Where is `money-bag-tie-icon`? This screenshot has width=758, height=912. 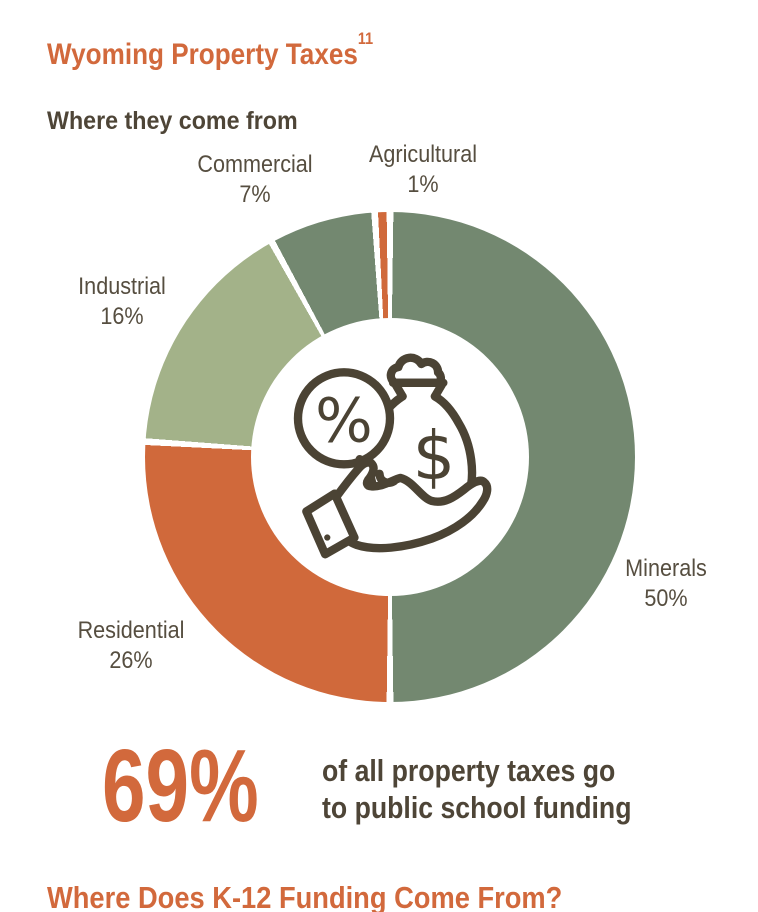
money-bag-tie-icon is located at coordinates (416, 370).